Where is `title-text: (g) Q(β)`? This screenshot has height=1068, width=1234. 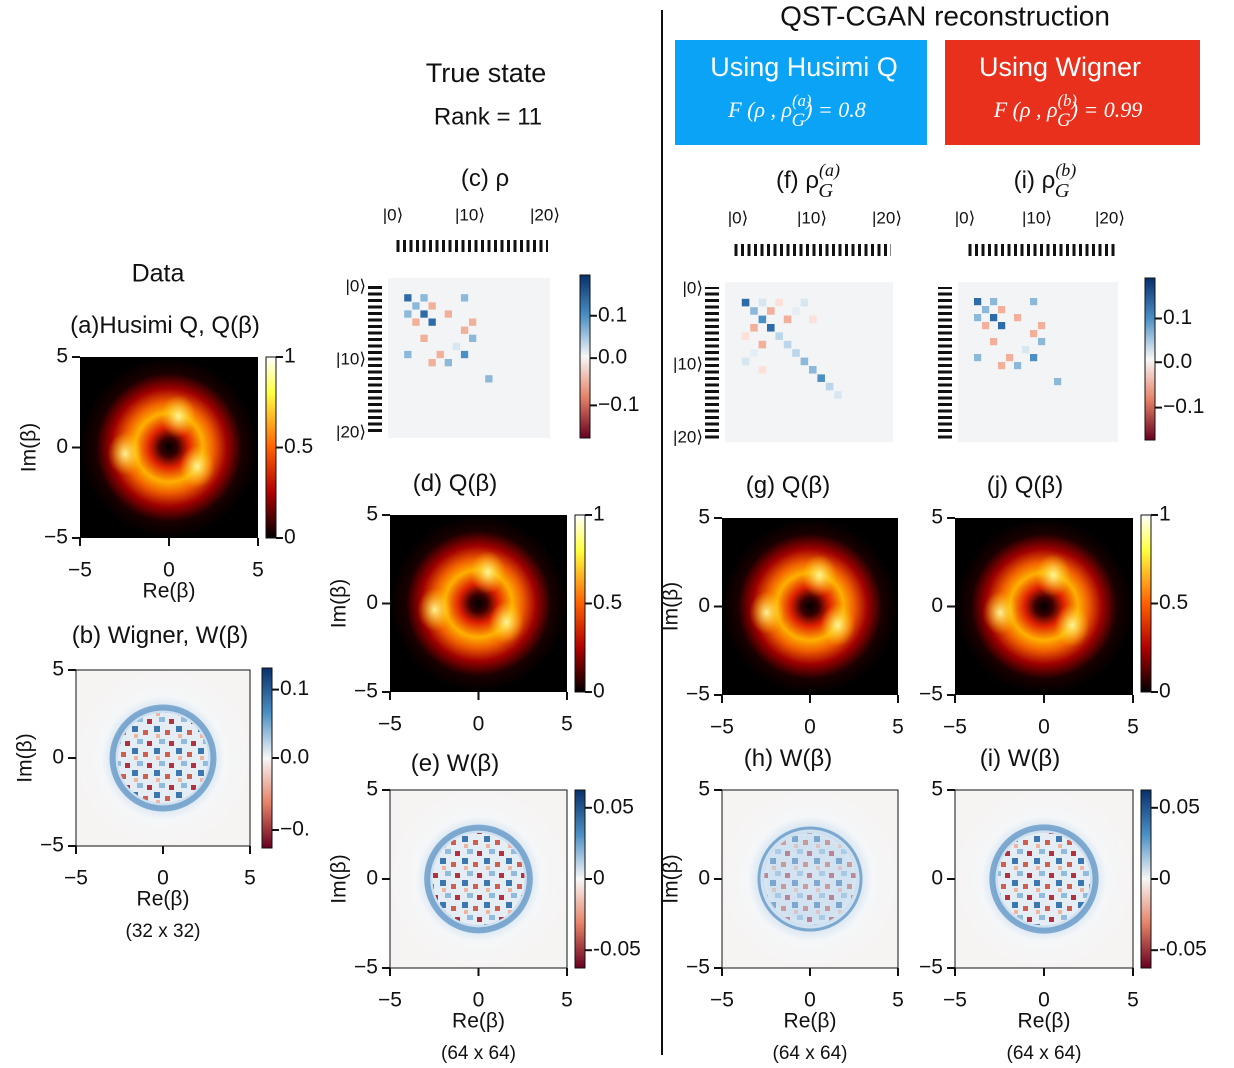 title-text: (g) Q(β) is located at coordinates (788, 485).